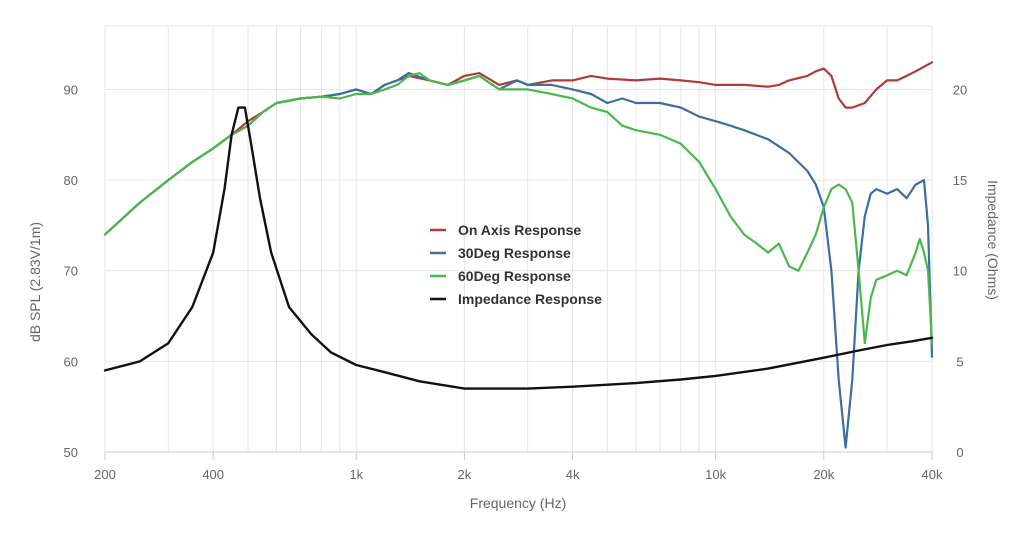 This screenshot has width=1024, height=536. What do you see at coordinates (519, 230) in the screenshot?
I see `legend-label-on-axis-response: On Axis Response` at bounding box center [519, 230].